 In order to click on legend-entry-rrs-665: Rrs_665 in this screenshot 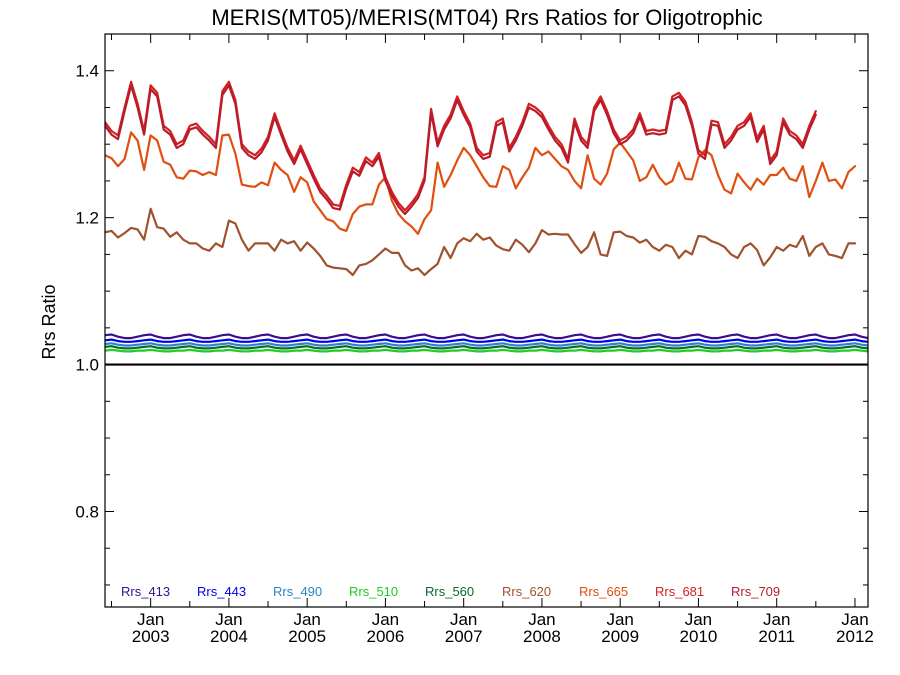, I will do `click(603, 591)`.